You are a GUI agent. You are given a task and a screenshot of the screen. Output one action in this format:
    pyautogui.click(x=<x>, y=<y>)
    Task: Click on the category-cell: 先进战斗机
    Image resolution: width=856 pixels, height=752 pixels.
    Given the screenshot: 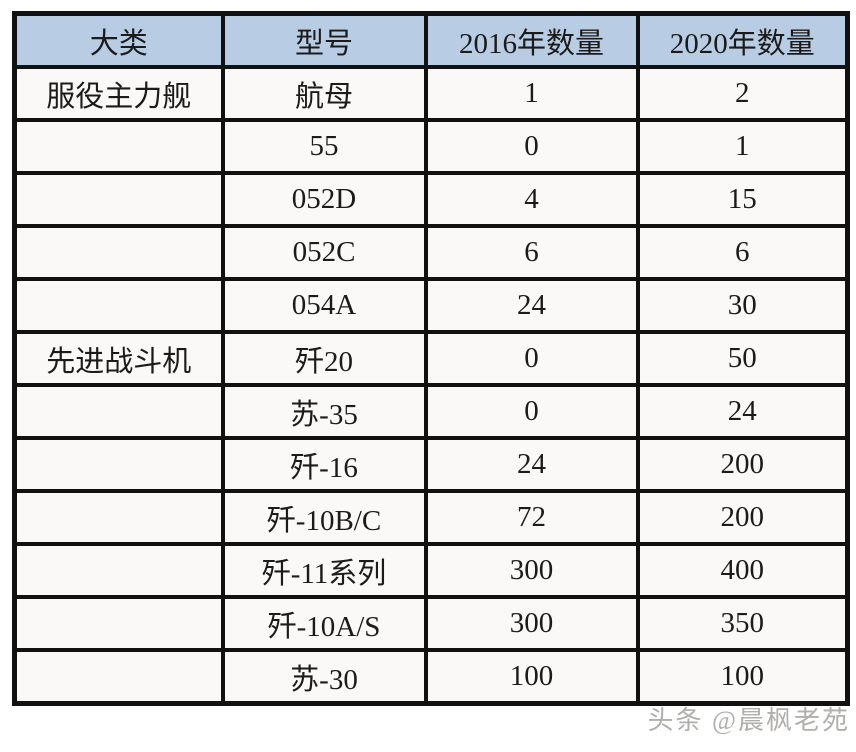 What is the action you would take?
    pyautogui.click(x=118, y=358)
    